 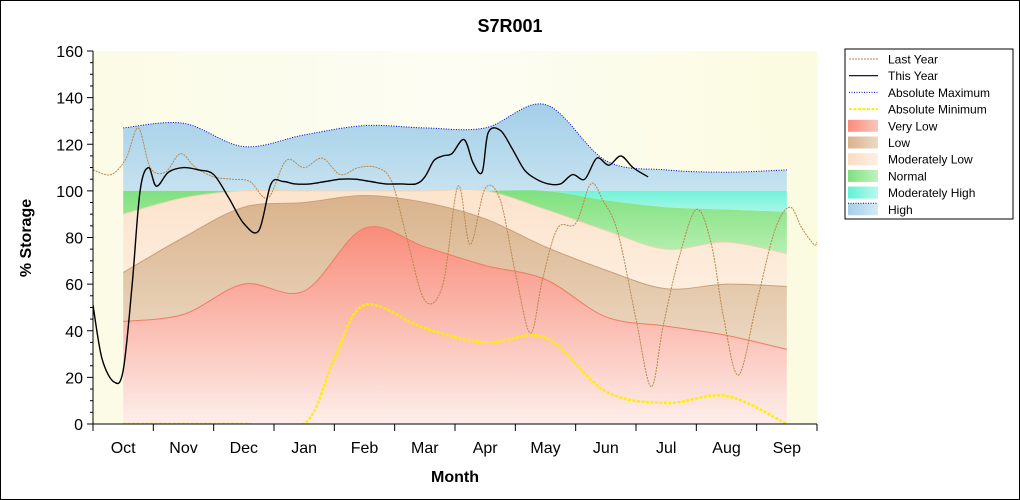 I want to click on legend-swatch-moderately-high, so click(x=863, y=192).